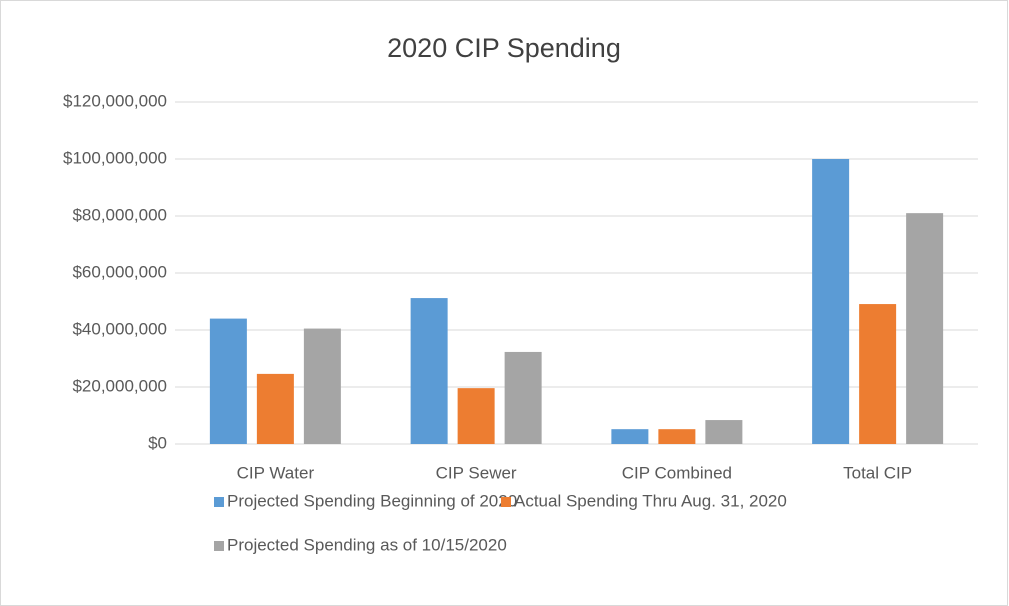 The image size is (1009, 606). What do you see at coordinates (504, 48) in the screenshot?
I see `chart-title: 2020 CIP Spending` at bounding box center [504, 48].